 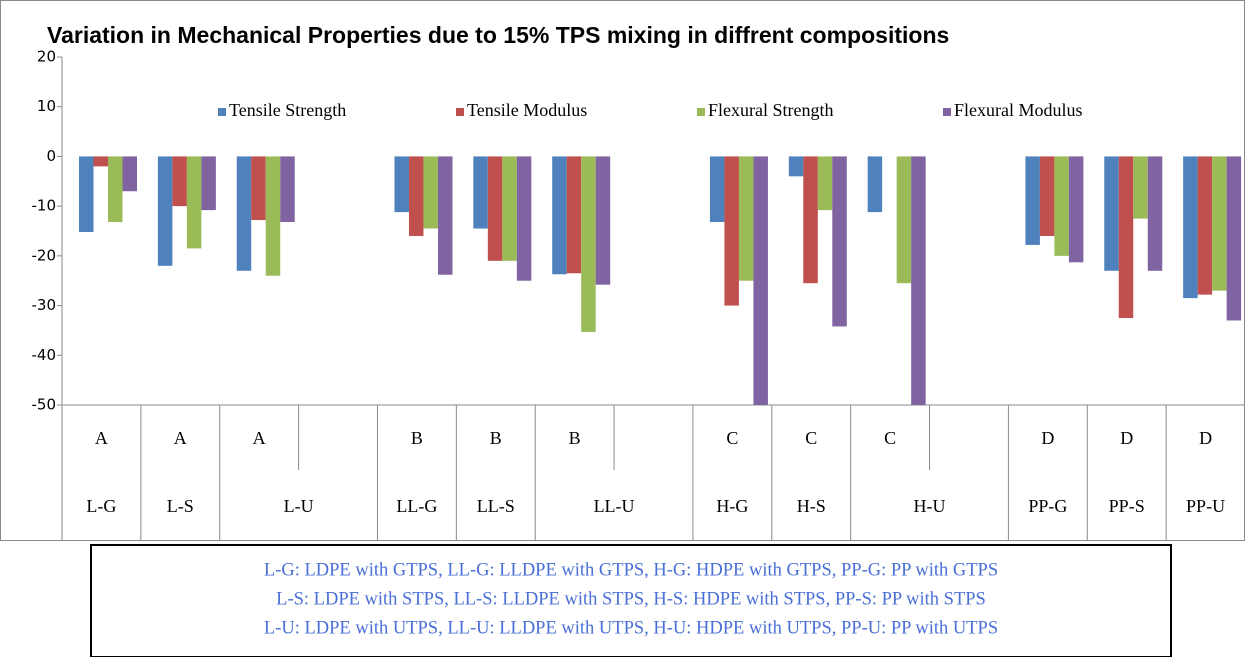 I want to click on x-group-label: LL-G, so click(x=416, y=506).